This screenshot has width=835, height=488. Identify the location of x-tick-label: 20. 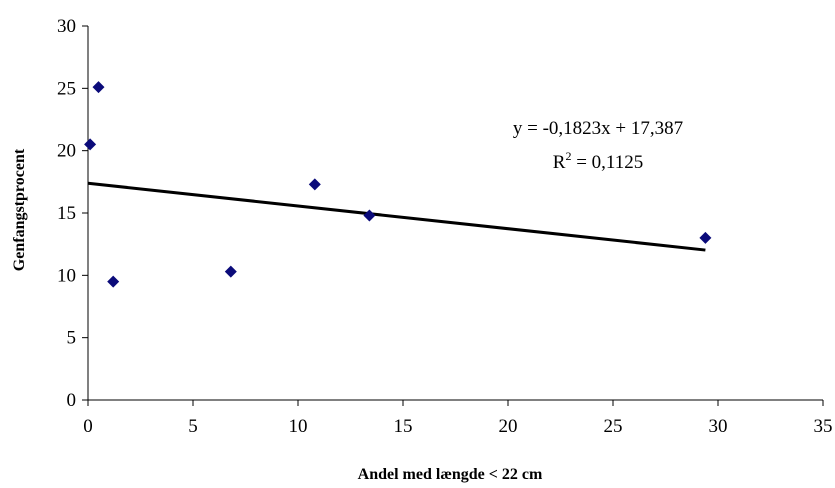
(508, 426).